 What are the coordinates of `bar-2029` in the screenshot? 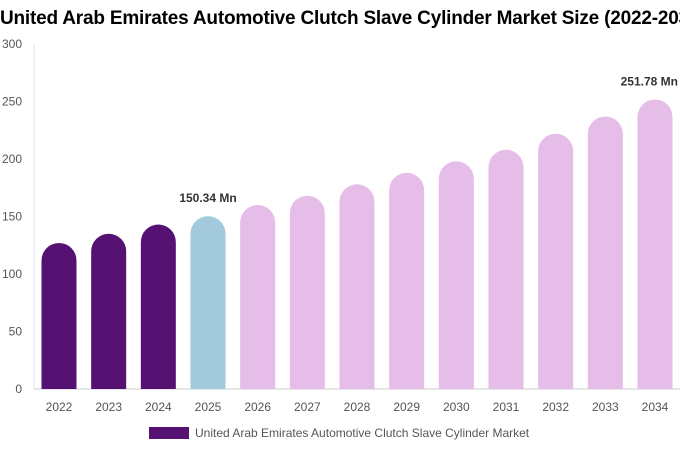 It's located at (407, 280).